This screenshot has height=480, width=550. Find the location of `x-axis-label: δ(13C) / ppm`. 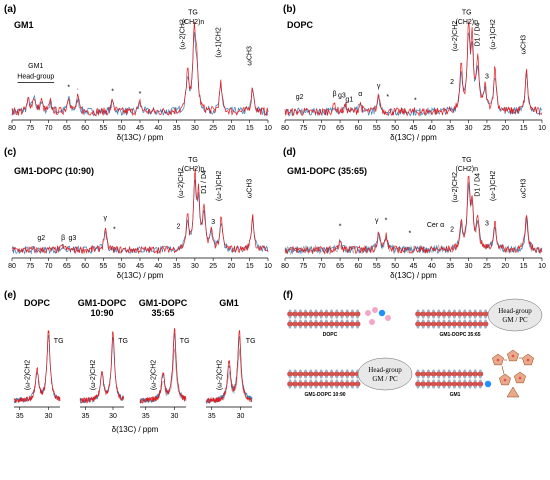

x-axis-label: δ(13C) / ppm is located at coordinates (413, 275).